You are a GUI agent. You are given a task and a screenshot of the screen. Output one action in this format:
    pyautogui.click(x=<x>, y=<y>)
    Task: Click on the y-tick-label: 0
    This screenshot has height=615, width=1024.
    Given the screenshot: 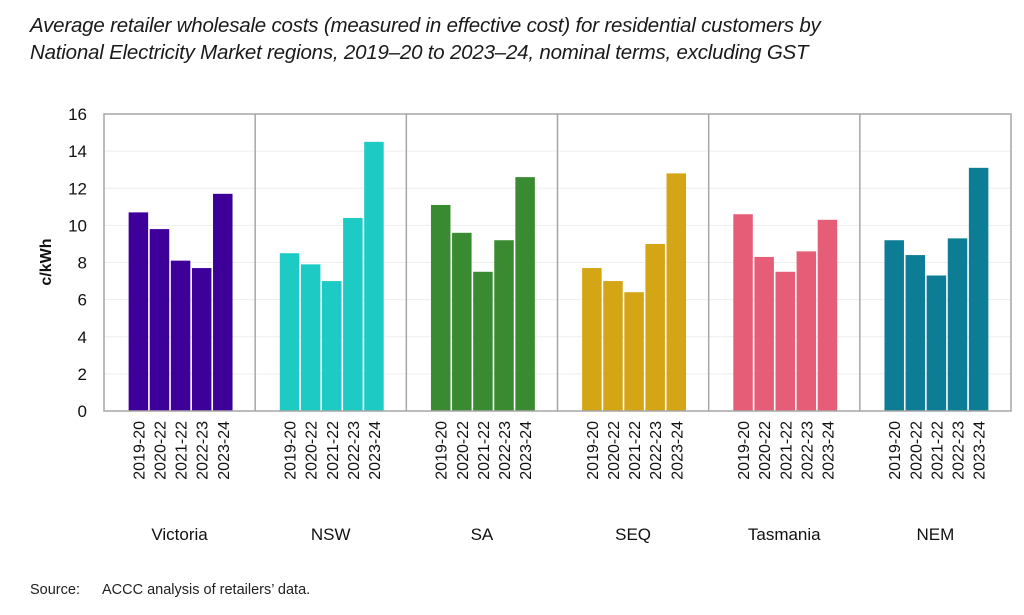 What is the action you would take?
    pyautogui.click(x=82, y=411)
    